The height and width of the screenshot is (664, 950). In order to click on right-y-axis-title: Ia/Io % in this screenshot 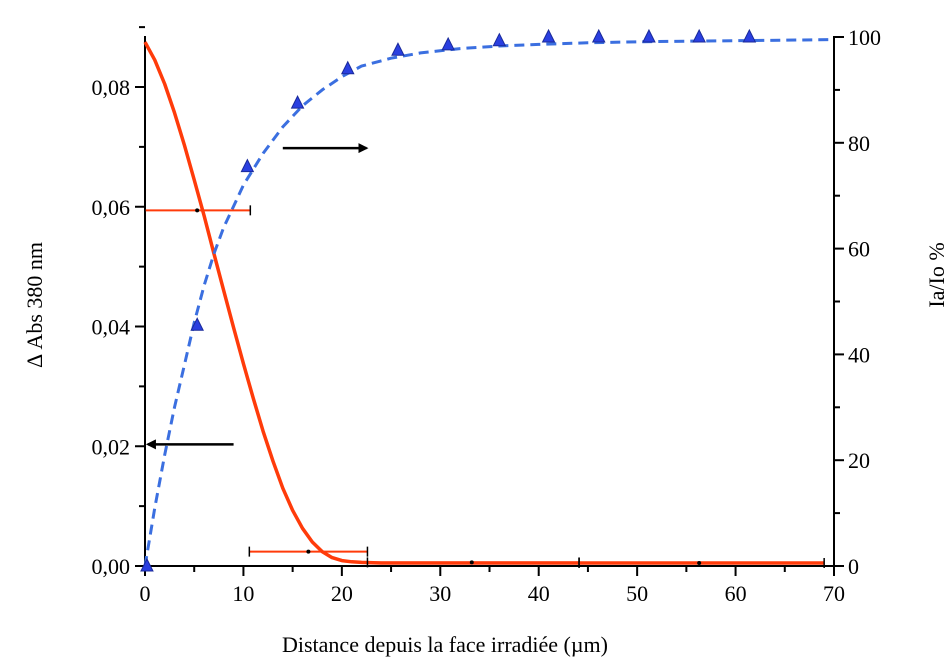, I will do `click(936, 274)`.